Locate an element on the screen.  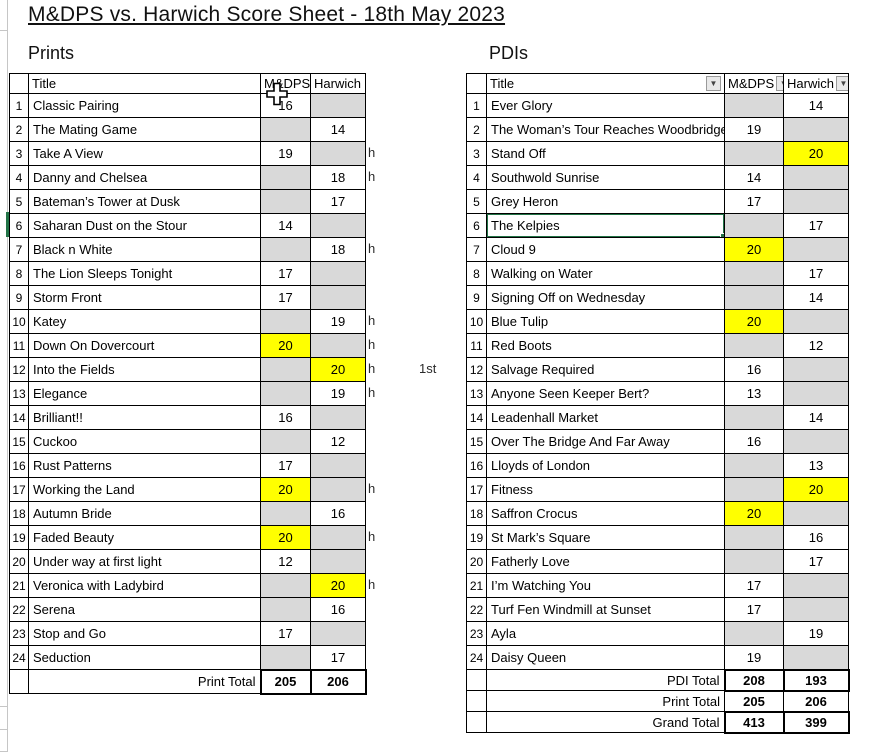
title-cell: Red Boots is located at coordinates (605, 345).